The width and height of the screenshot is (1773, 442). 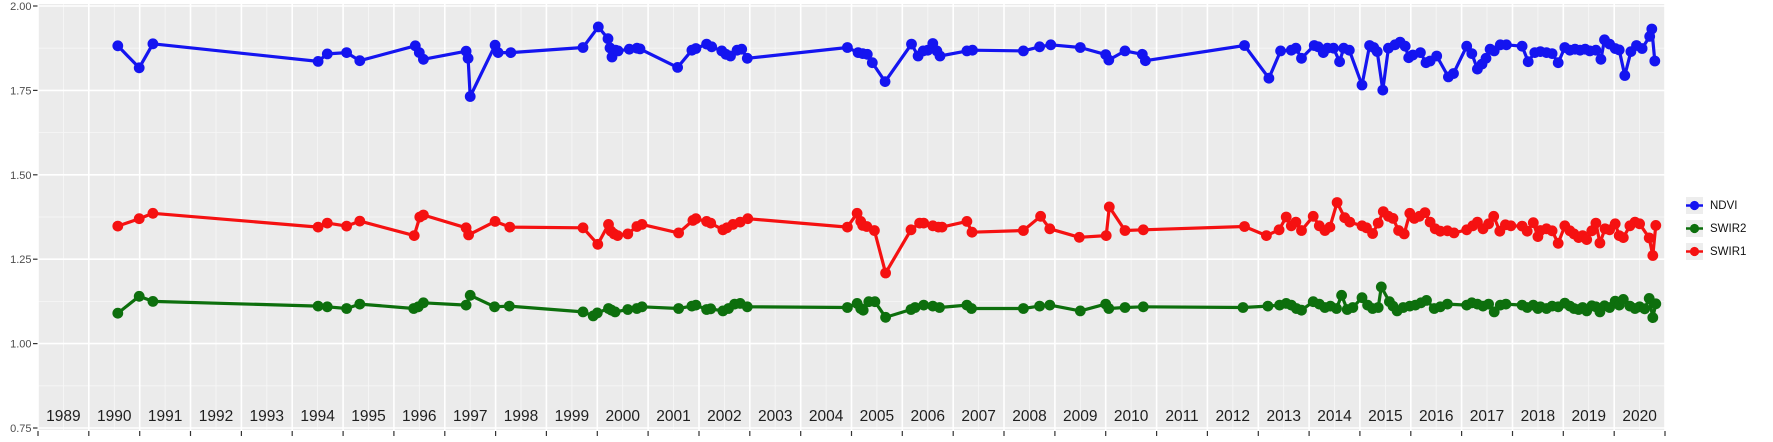 I want to click on y-axis-ticks, so click(x=35, y=217).